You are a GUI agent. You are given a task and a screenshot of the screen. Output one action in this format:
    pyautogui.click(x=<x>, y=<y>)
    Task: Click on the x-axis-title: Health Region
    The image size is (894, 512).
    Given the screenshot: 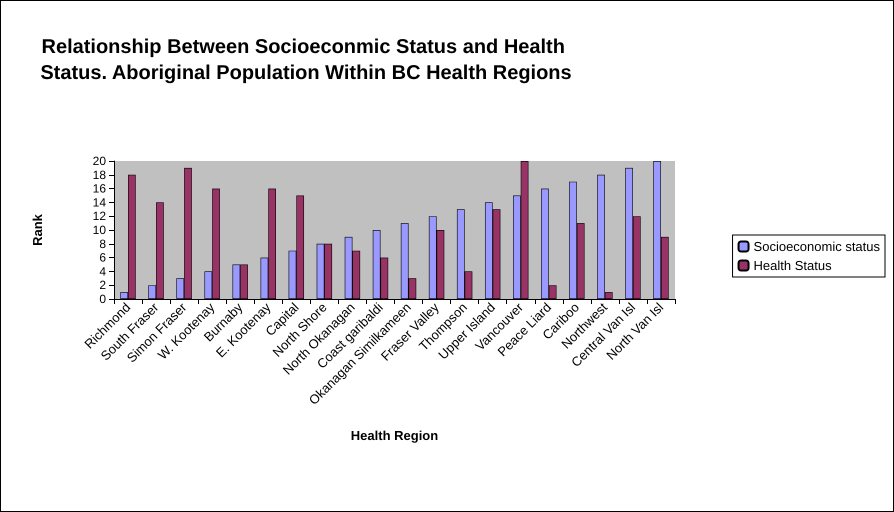 What is the action you would take?
    pyautogui.click(x=394, y=435)
    